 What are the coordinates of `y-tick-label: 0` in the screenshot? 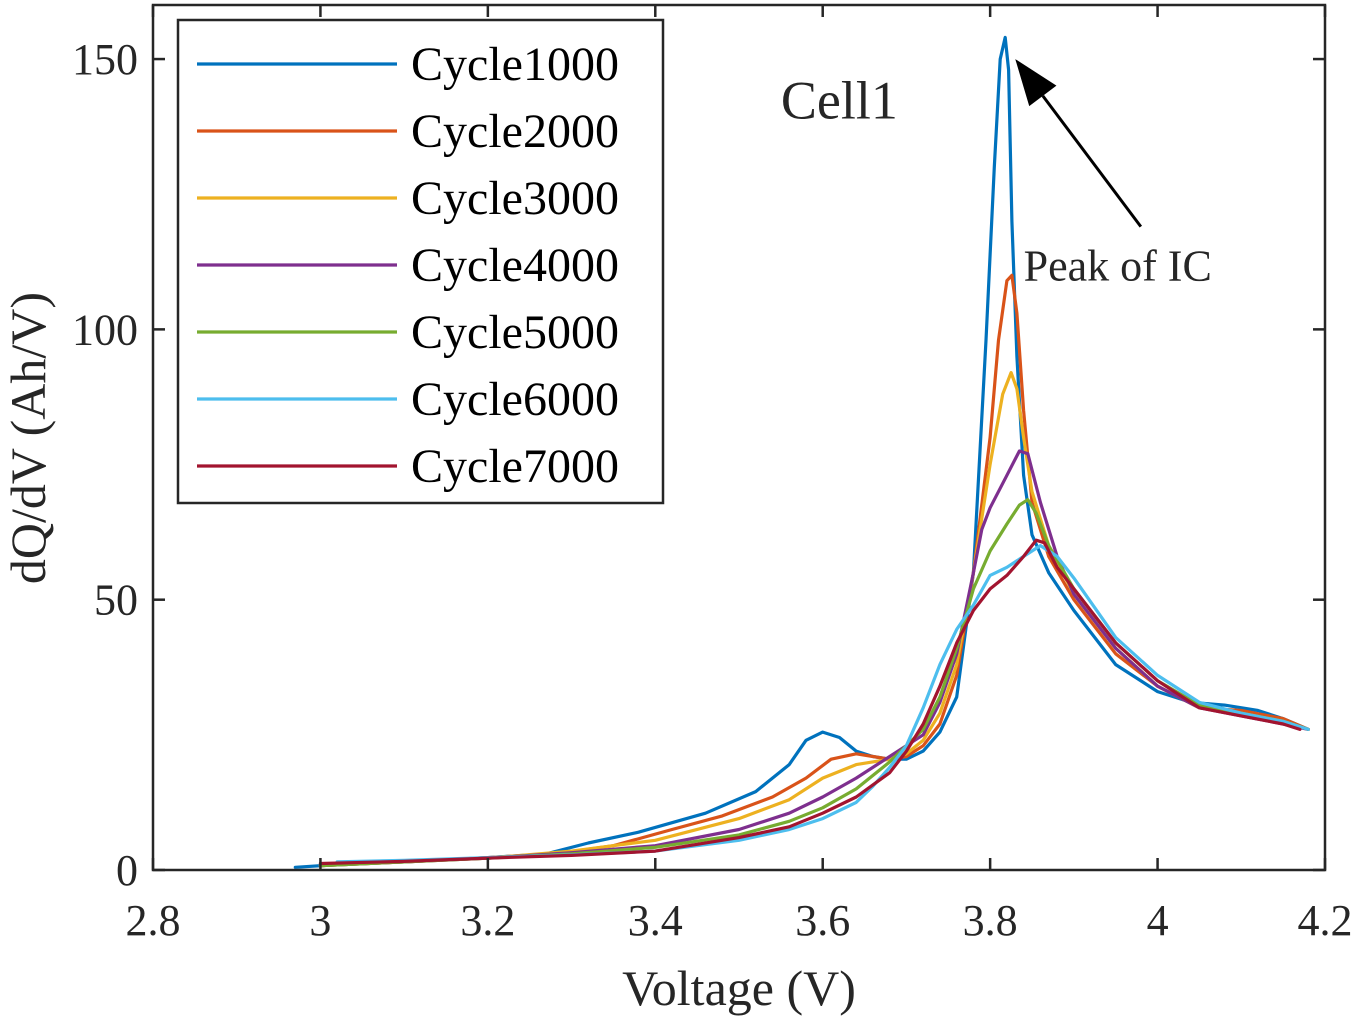 It's located at (127, 870).